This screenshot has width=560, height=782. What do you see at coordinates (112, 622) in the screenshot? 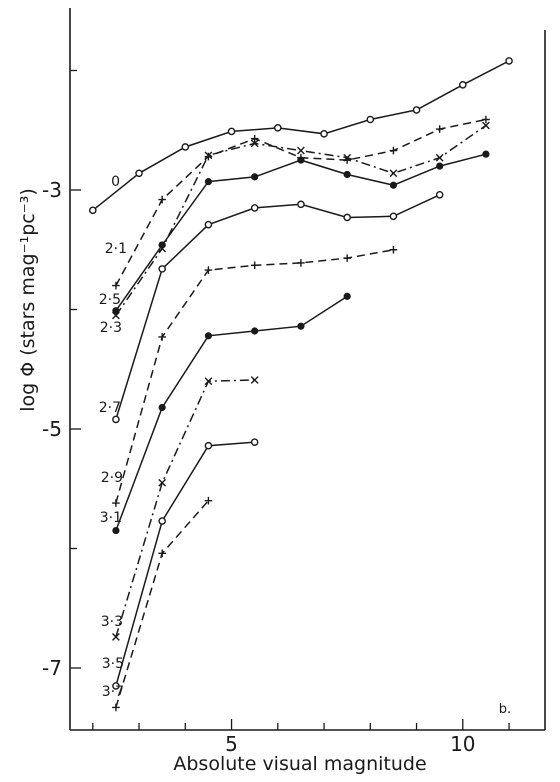
I see `series-label: 3·3` at bounding box center [112, 622].